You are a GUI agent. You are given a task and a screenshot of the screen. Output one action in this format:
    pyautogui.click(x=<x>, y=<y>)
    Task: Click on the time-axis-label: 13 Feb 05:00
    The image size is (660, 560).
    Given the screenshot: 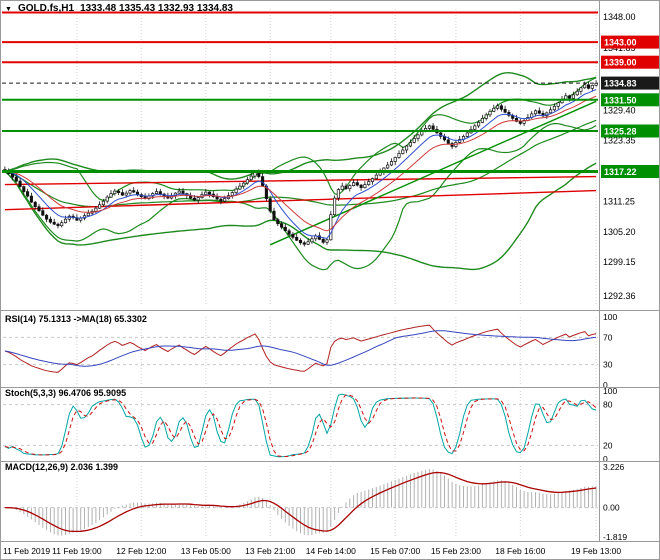 What is the action you would take?
    pyautogui.click(x=206, y=551)
    